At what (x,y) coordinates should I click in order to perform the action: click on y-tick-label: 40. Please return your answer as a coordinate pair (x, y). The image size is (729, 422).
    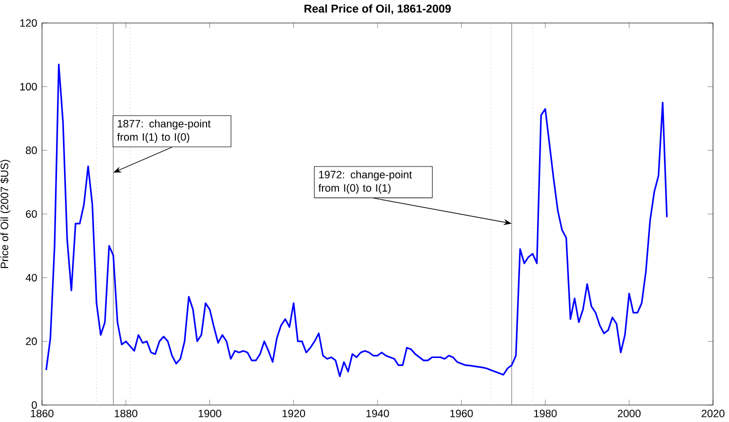
    Looking at the image, I should click on (31, 278).